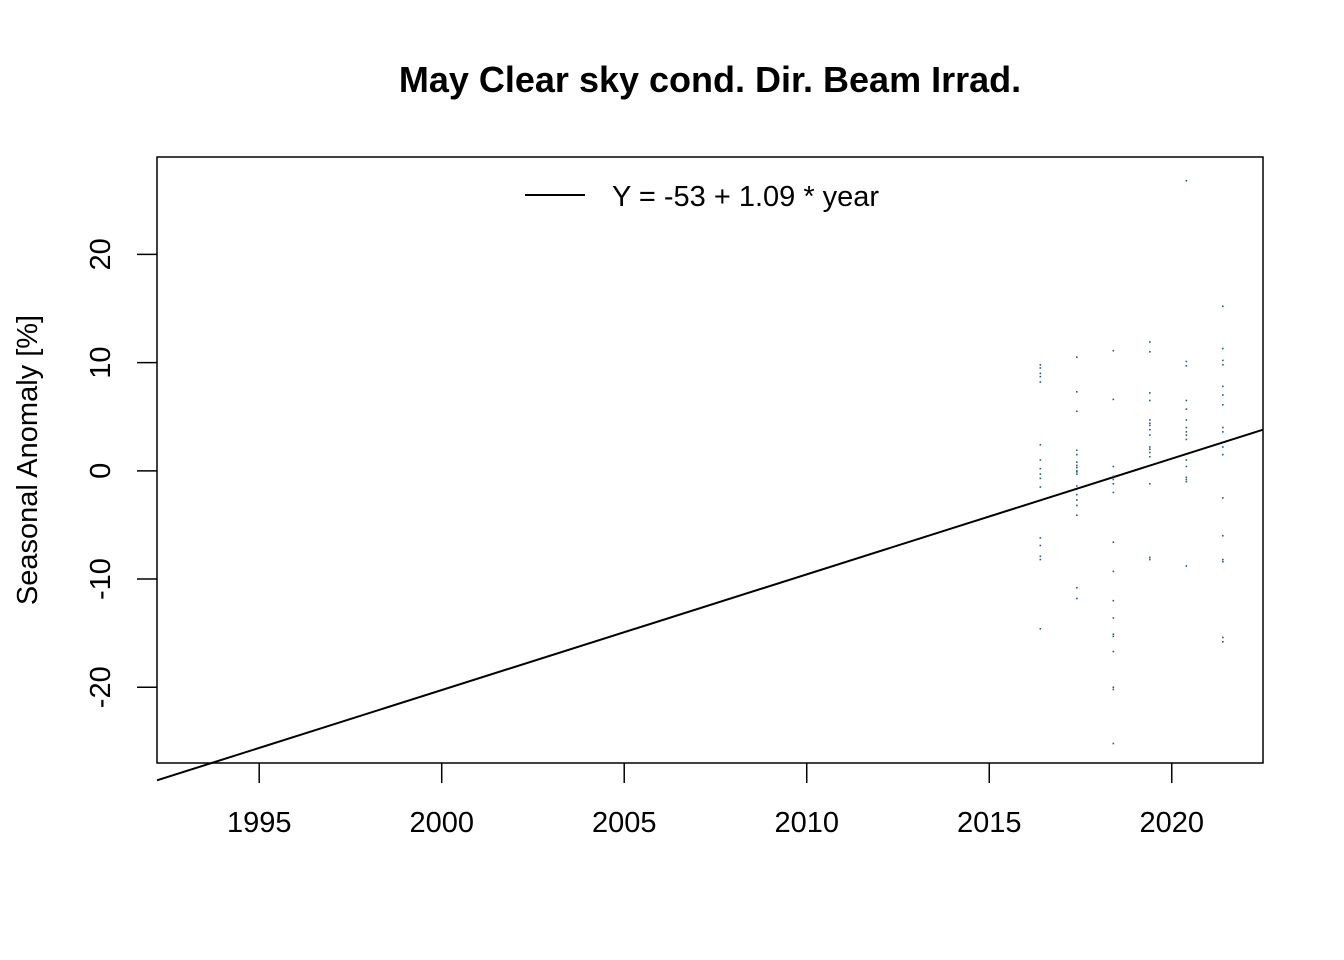 Image resolution: width=1344 pixels, height=960 pixels. I want to click on legend-entry-label: Y = -53 + 1.09 * year, so click(745, 197).